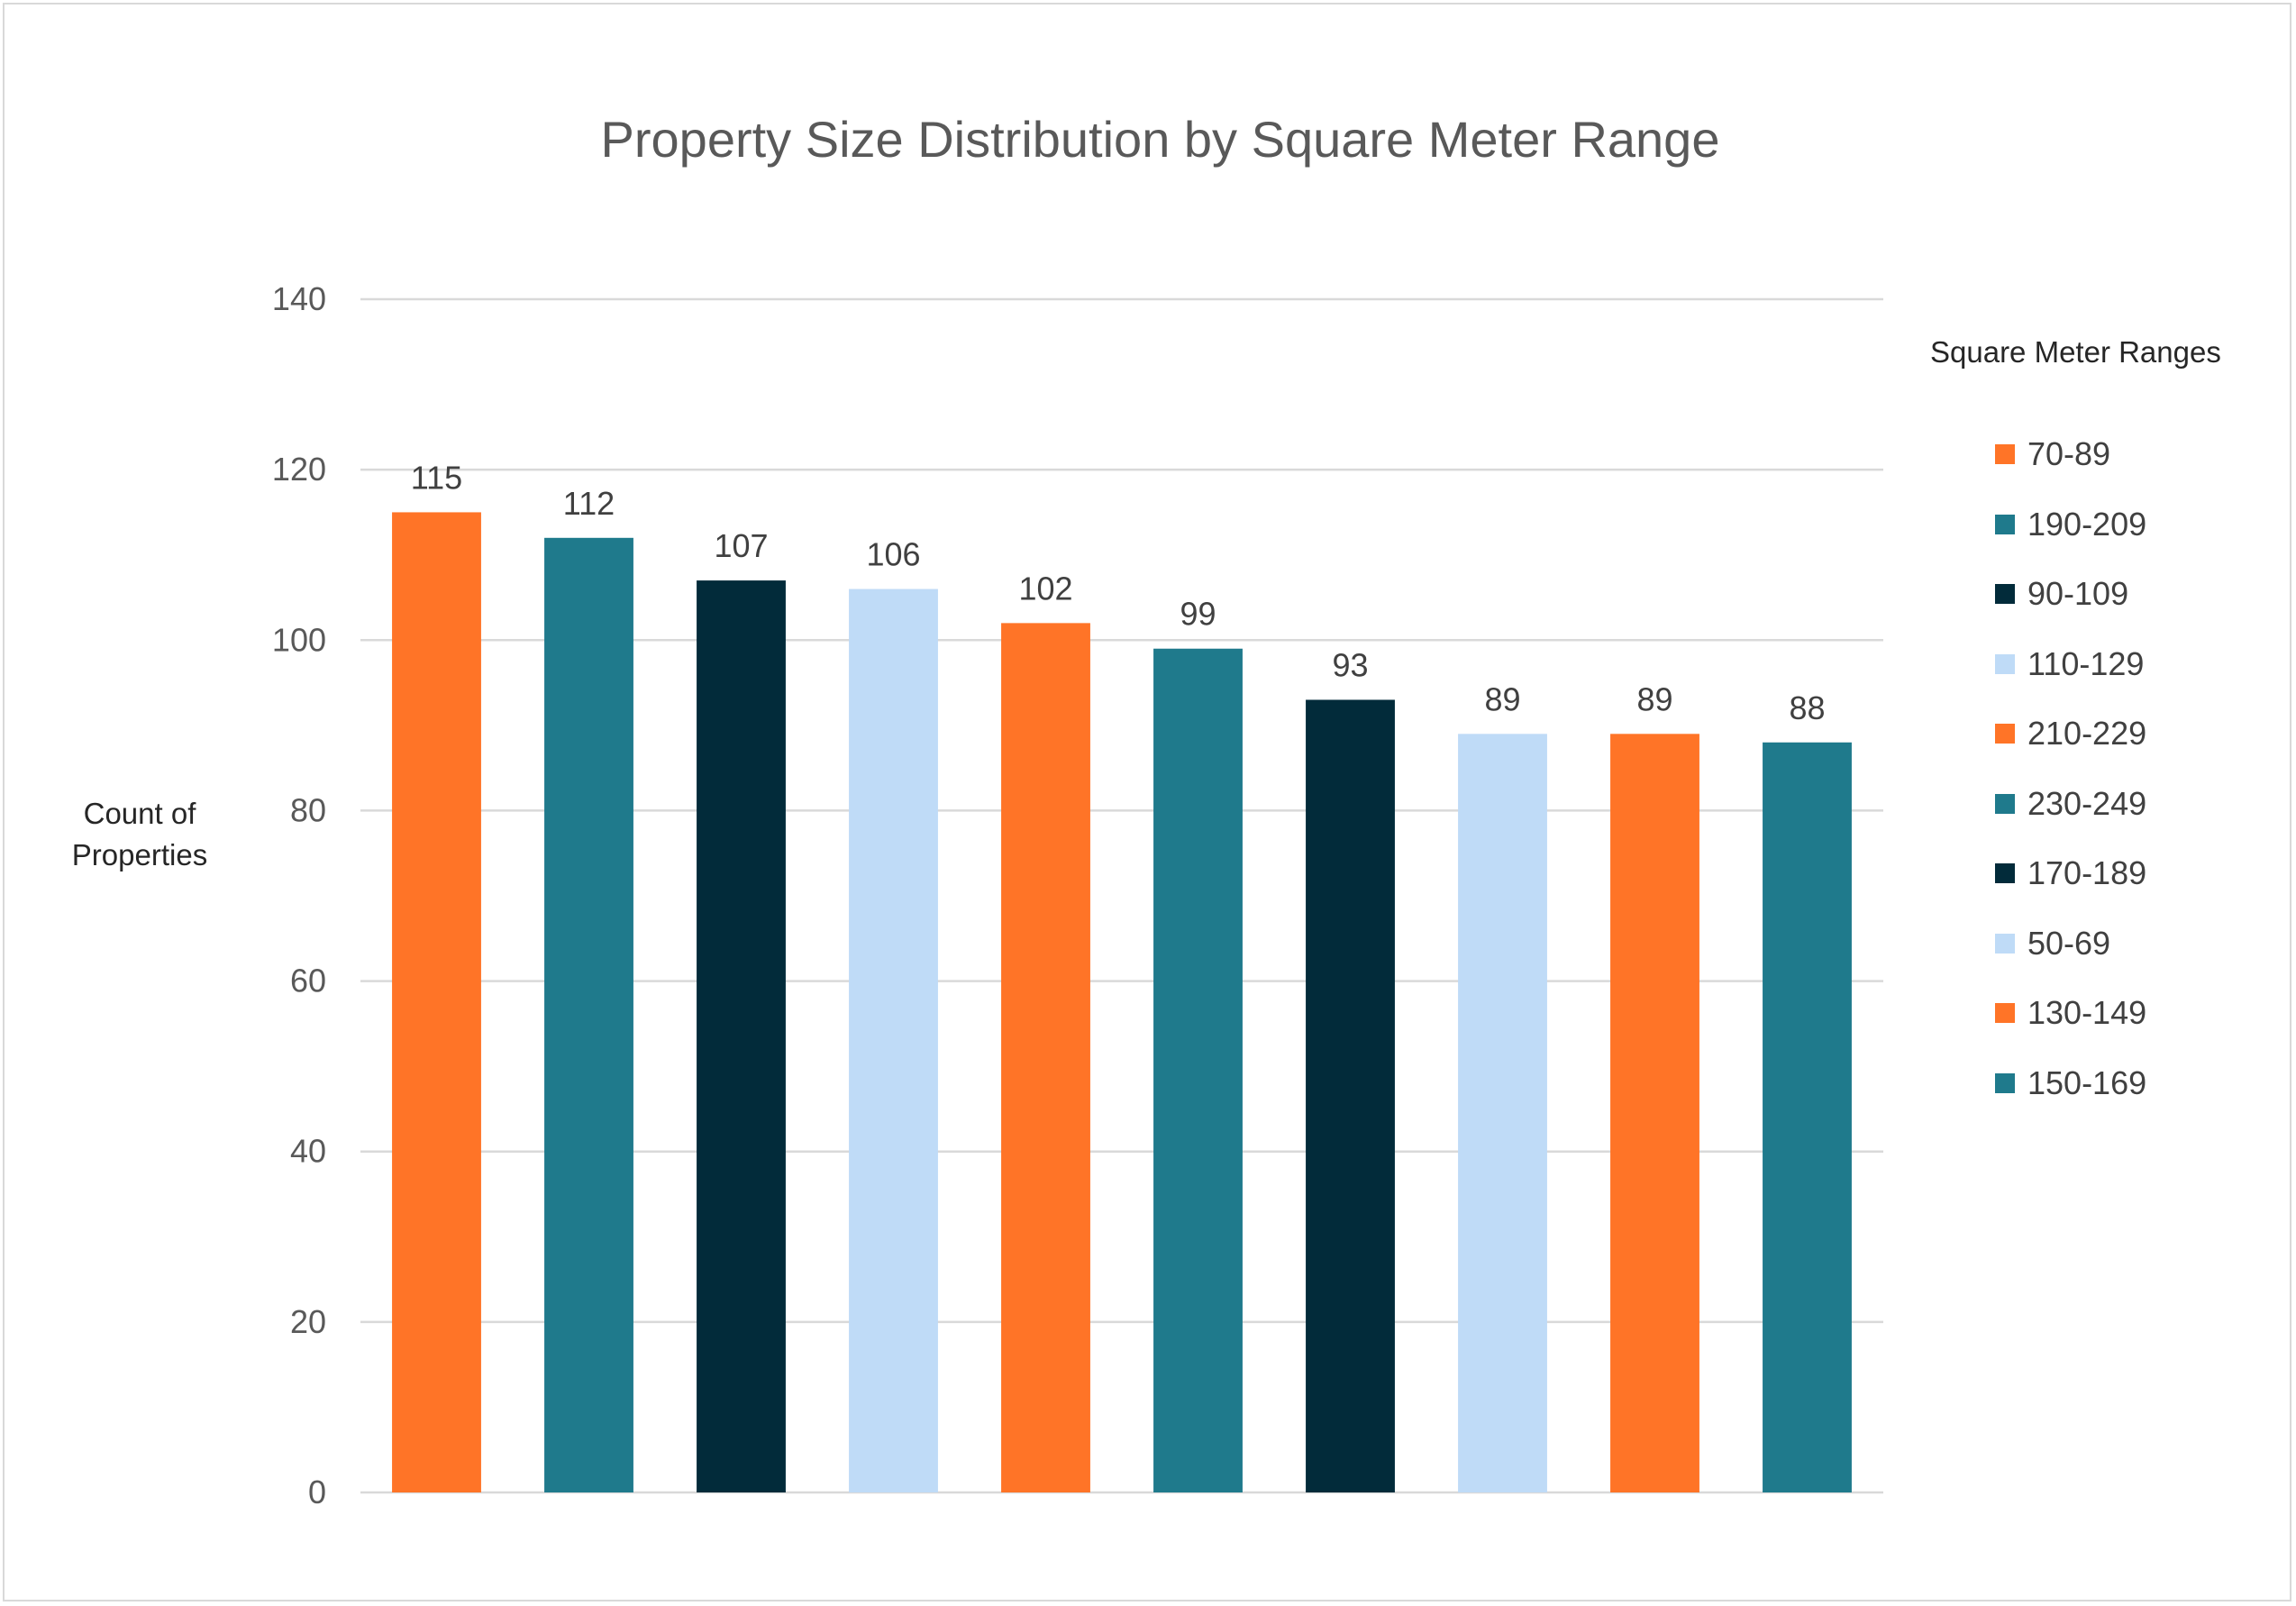  I want to click on y-tick-label: 120, so click(299, 469).